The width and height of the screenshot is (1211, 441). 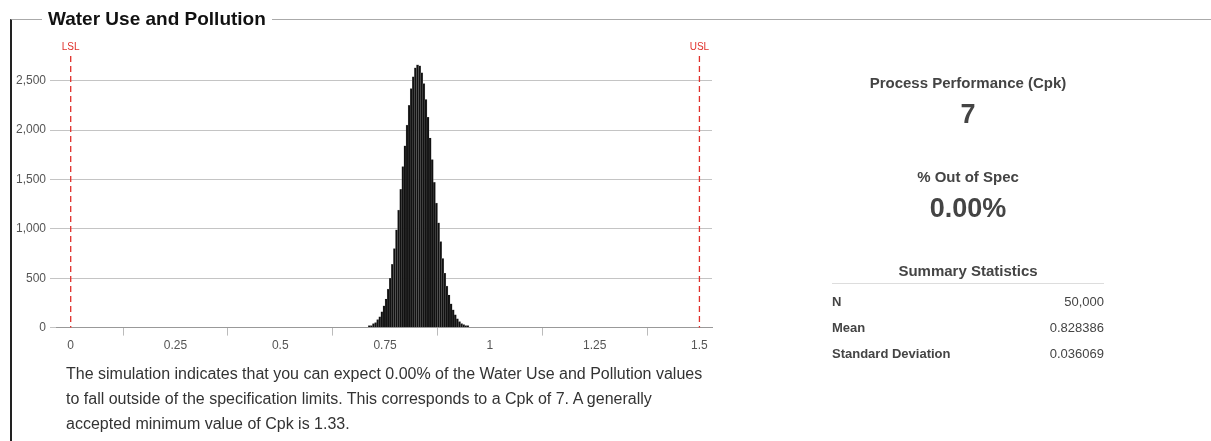 I want to click on text: The simulation indicates that you can expect 0.00% of the Water Use and Pollution values to fall outside of the specification limits. This corresponds to a Cpk of 7. A generally accepted minimum value of Cpk is 1.33., so click(x=385, y=399).